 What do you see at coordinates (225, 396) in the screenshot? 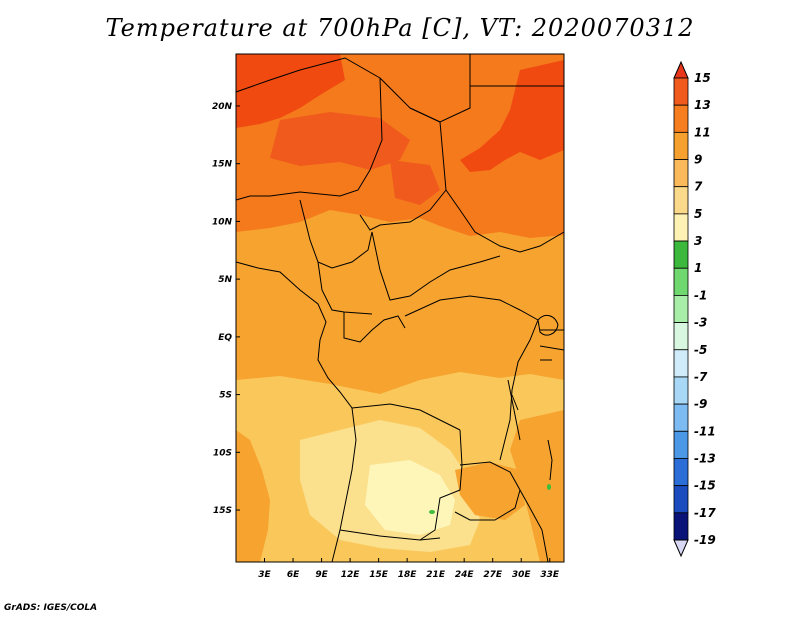
I see `y-tick-label: 5S` at bounding box center [225, 396].